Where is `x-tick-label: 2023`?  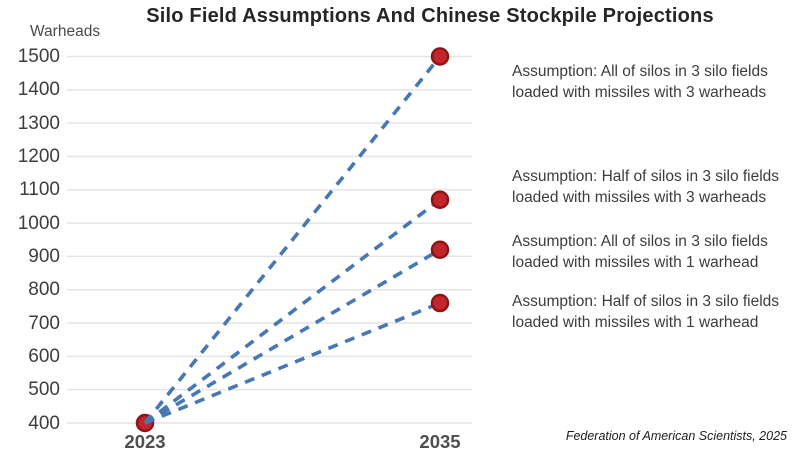 x-tick-label: 2023 is located at coordinates (145, 441).